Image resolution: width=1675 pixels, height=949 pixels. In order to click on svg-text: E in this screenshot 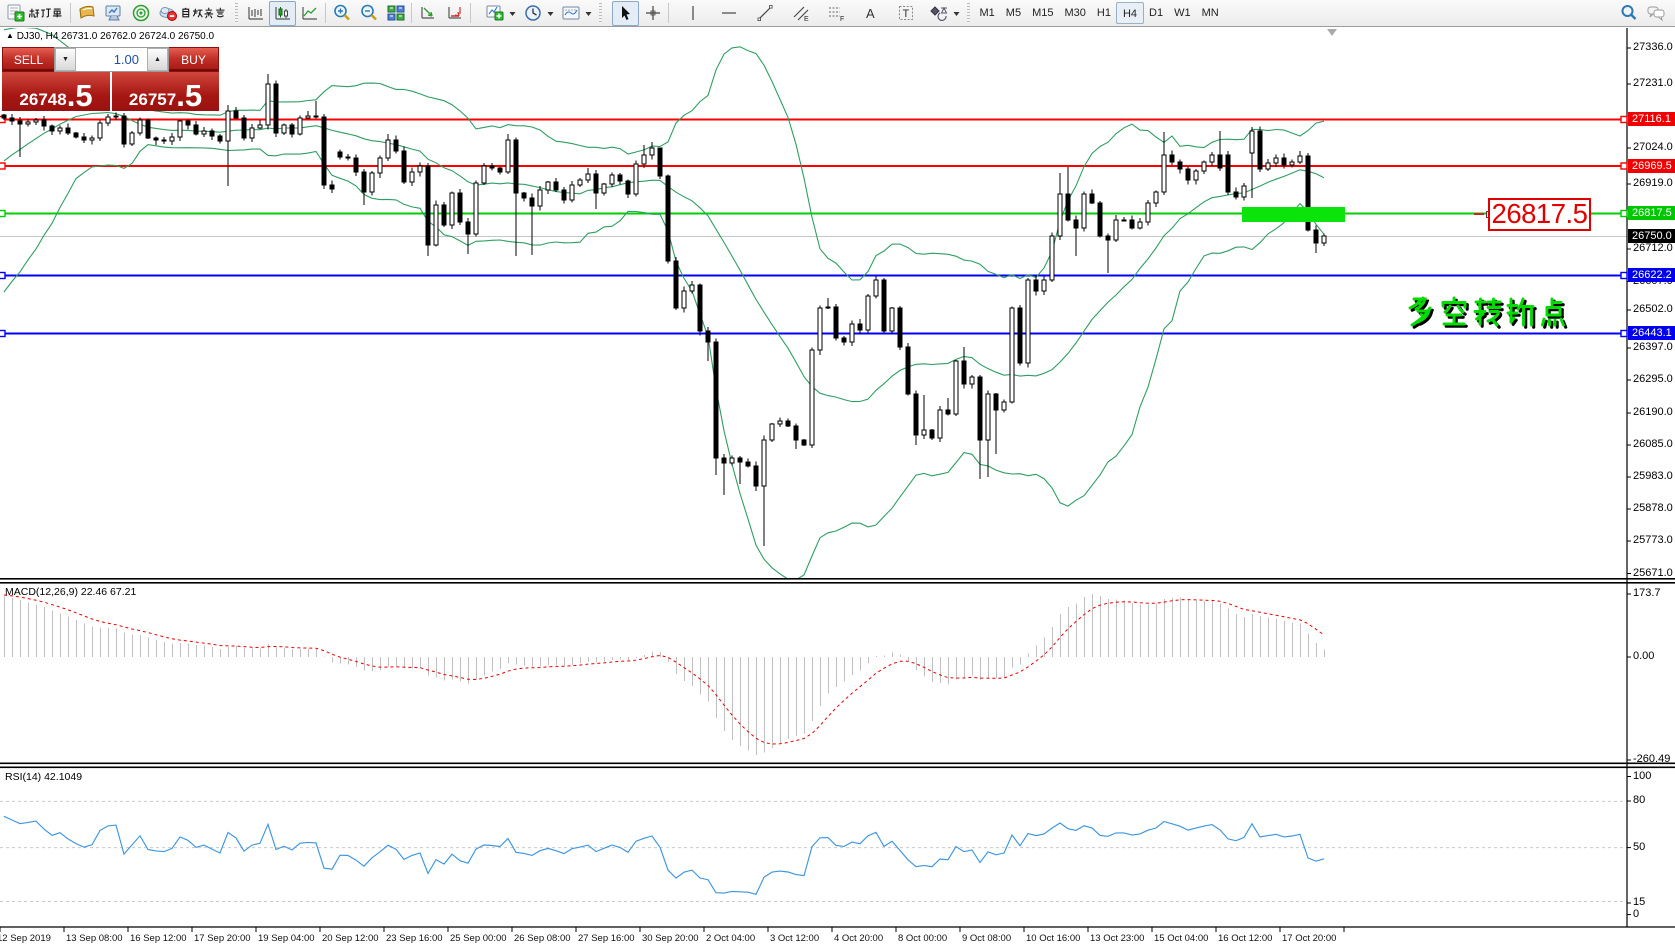, I will do `click(806, 19)`.